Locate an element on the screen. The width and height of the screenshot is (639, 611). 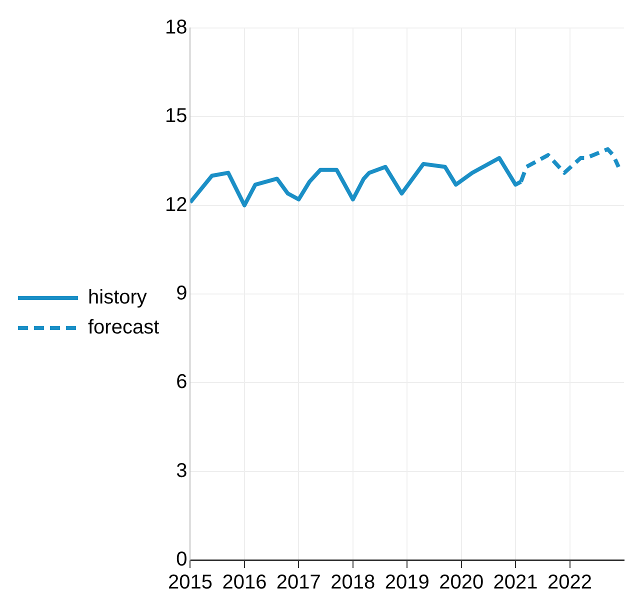
y-tick-label: 9 is located at coordinates (182, 293).